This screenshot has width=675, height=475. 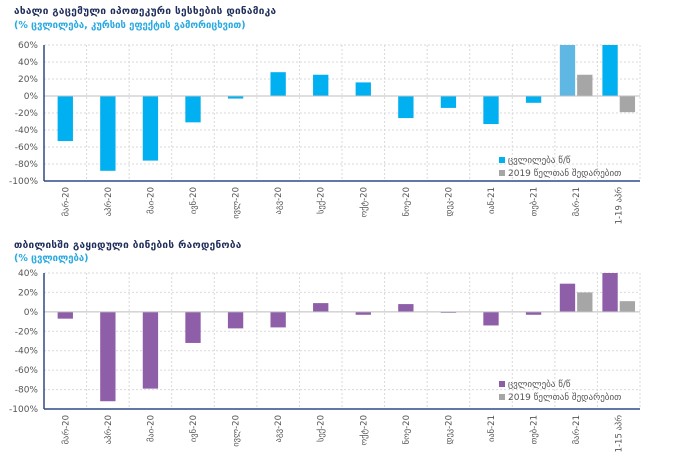 What do you see at coordinates (128, 245) in the screenshot?
I see `chart2-title: თბილისში გაყიდული ბინების რაოდენობა` at bounding box center [128, 245].